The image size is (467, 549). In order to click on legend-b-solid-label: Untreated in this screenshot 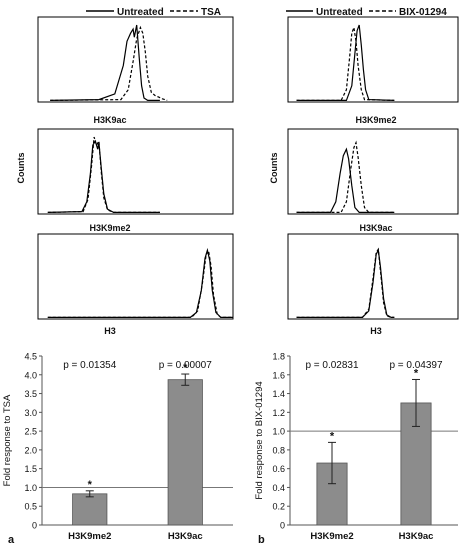, I will do `click(339, 12)`.